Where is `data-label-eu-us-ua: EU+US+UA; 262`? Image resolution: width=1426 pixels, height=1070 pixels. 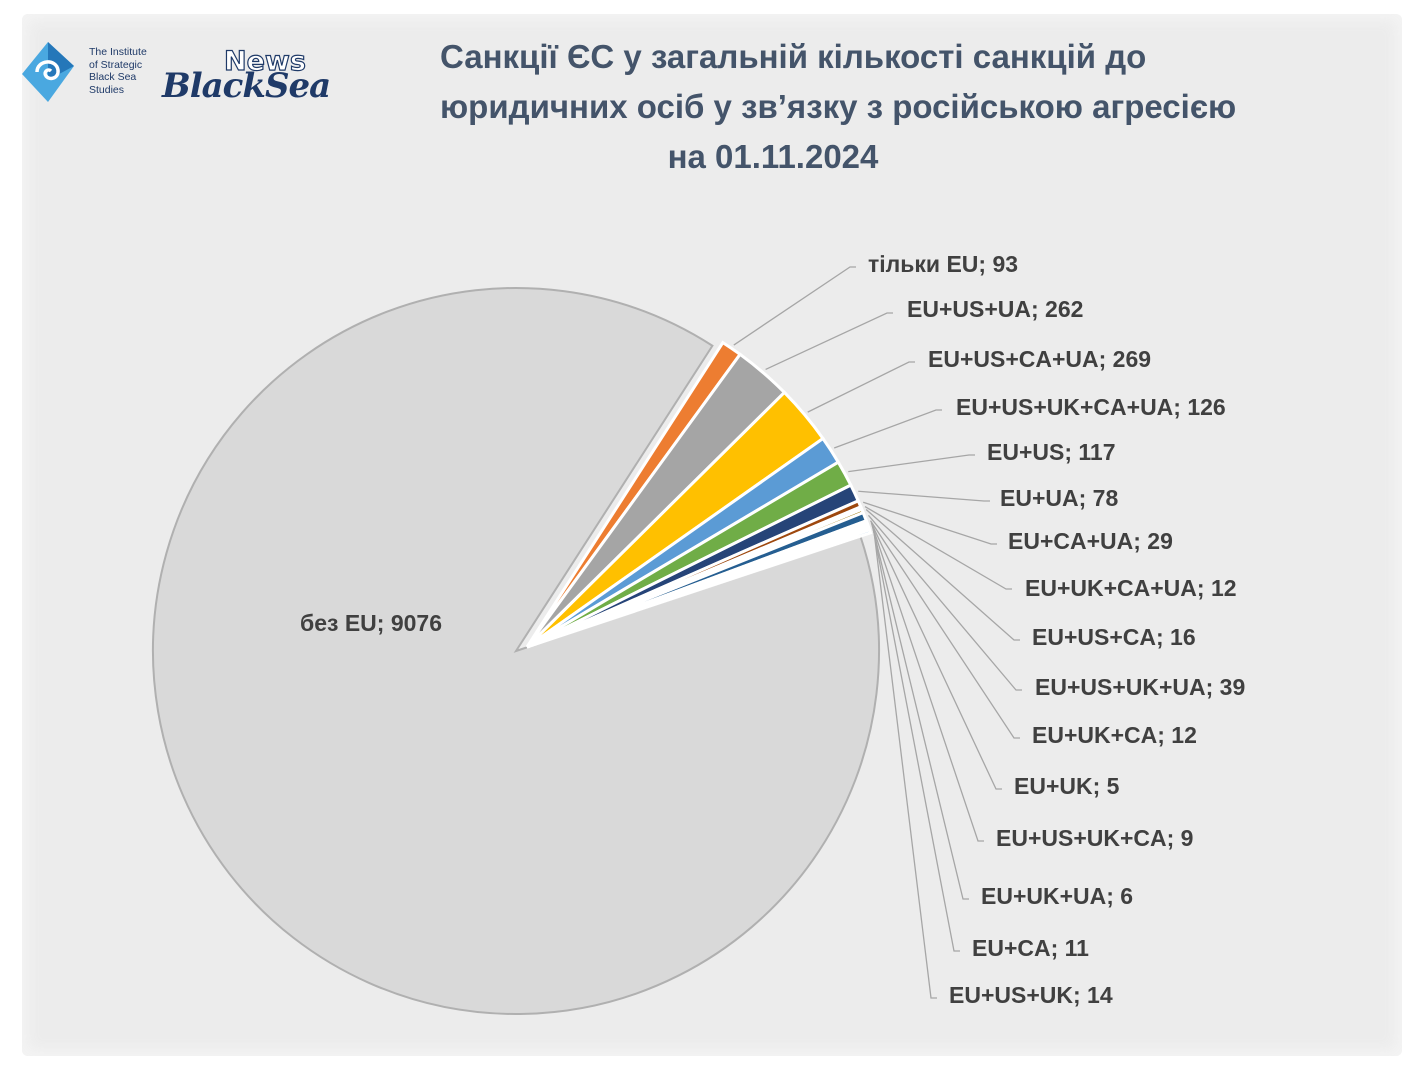
data-label-eu-us-ua: EU+US+UA; 262 is located at coordinates (995, 309).